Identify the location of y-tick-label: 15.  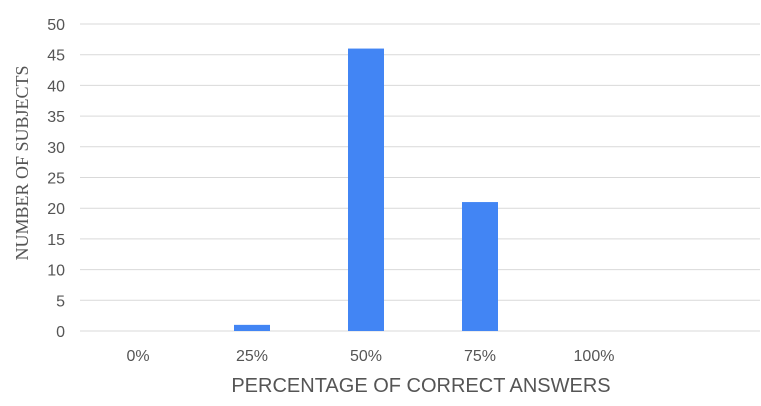
(56, 240).